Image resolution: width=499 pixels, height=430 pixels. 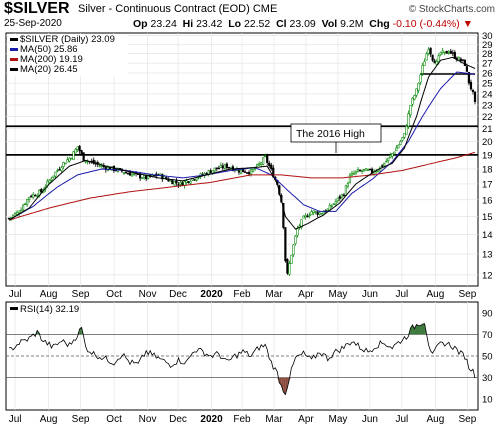 I want to click on legend-swatch-price, so click(x=14, y=39).